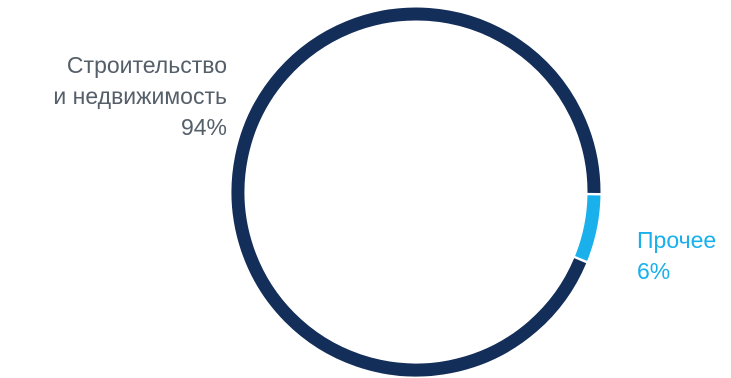  What do you see at coordinates (676, 256) in the screenshot?
I see `slice-label-other: Прочее 6%` at bounding box center [676, 256].